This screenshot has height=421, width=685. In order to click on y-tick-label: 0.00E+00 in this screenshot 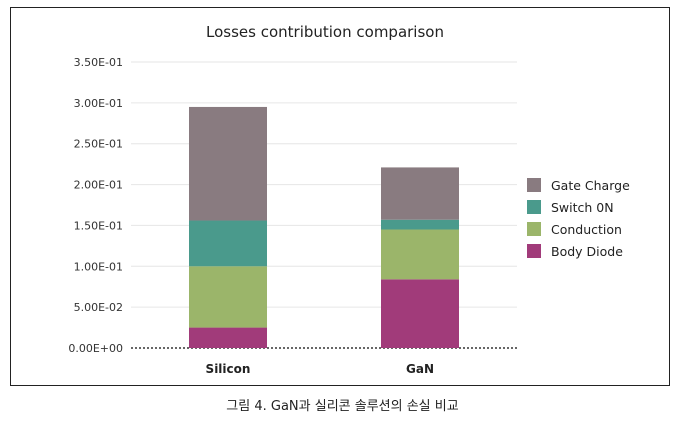, I will do `click(95, 348)`.